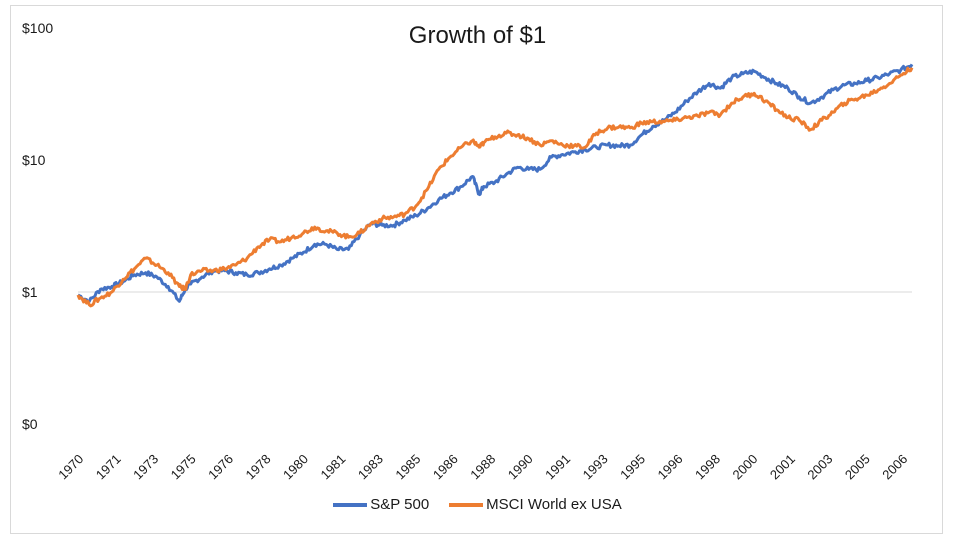 This screenshot has height=543, width=955. Describe the element at coordinates (34, 160) in the screenshot. I see `y-tick-label: $10` at that location.